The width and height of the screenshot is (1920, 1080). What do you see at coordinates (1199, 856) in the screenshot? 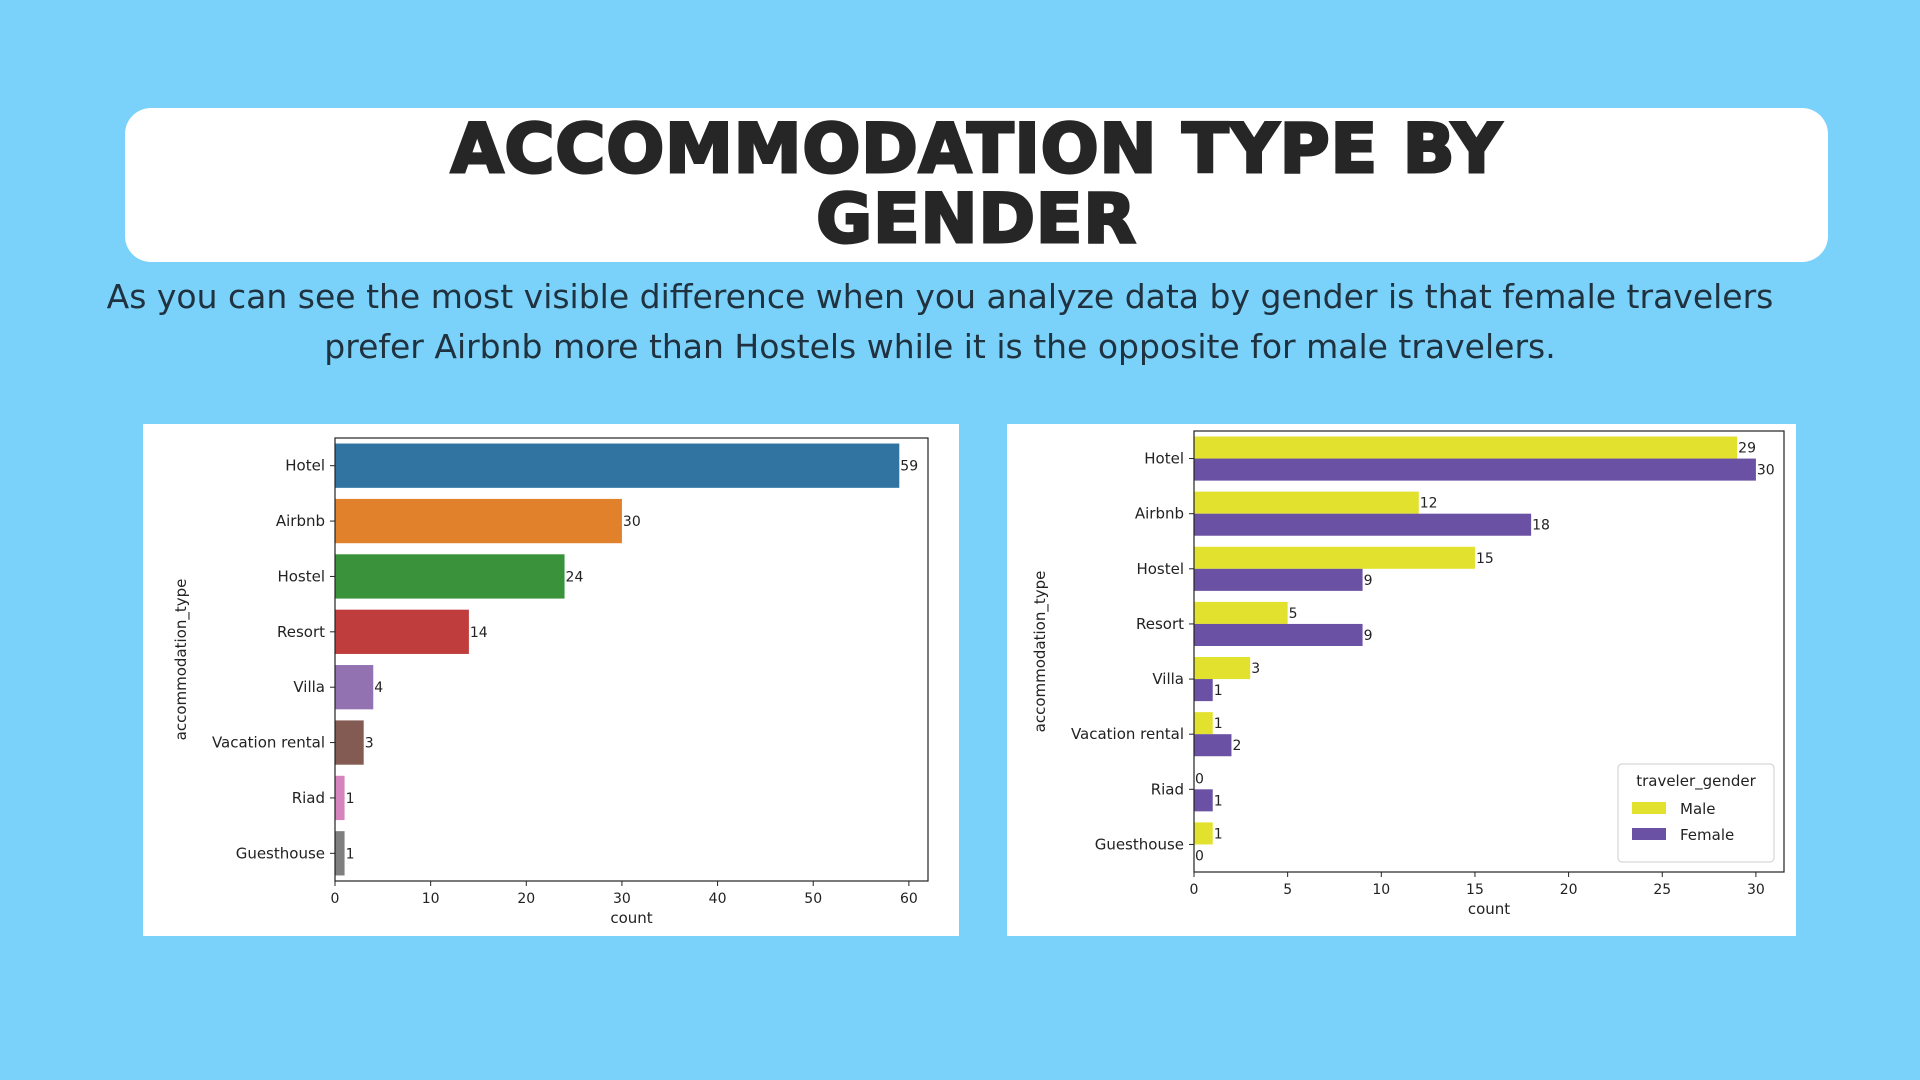
I see `data-label-female-7: 0` at bounding box center [1199, 856].